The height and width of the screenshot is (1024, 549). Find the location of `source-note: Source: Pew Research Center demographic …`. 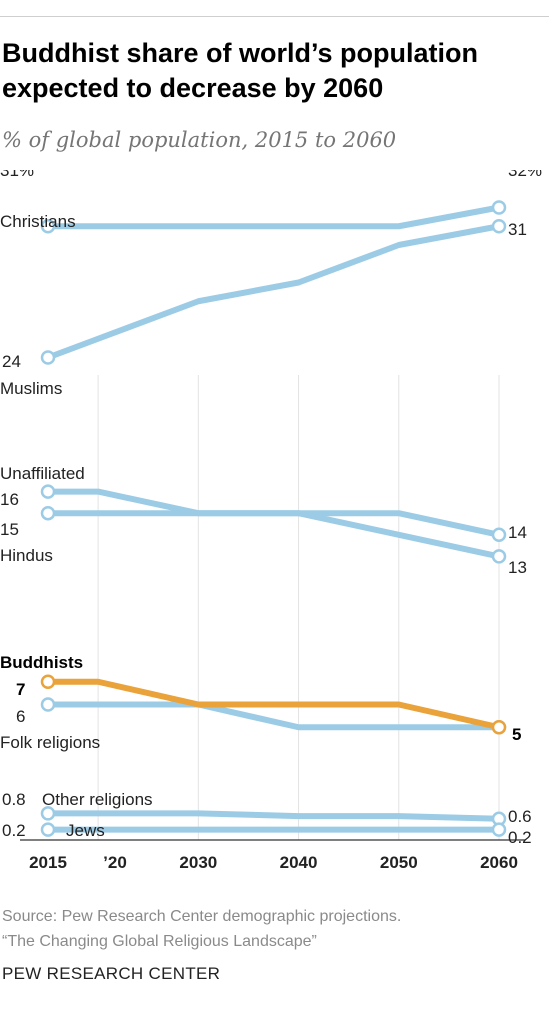

source-note: Source: Pew Research Center demographic … is located at coordinates (201, 929).